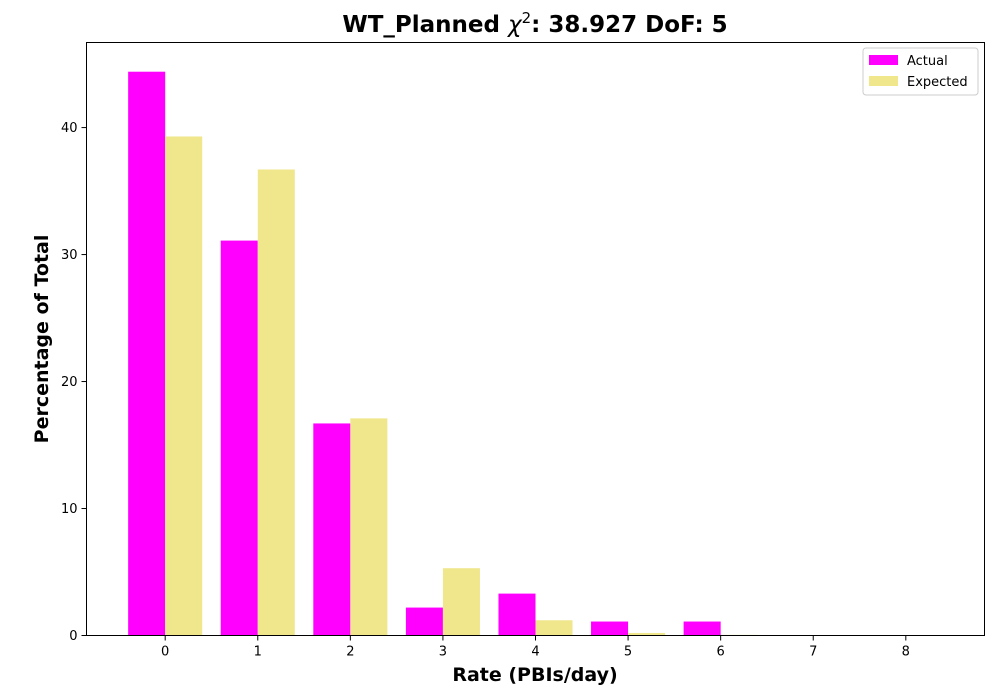 The width and height of the screenshot is (1000, 700). Describe the element at coordinates (721, 652) in the screenshot. I see `x-tick-label-6: 6` at that location.